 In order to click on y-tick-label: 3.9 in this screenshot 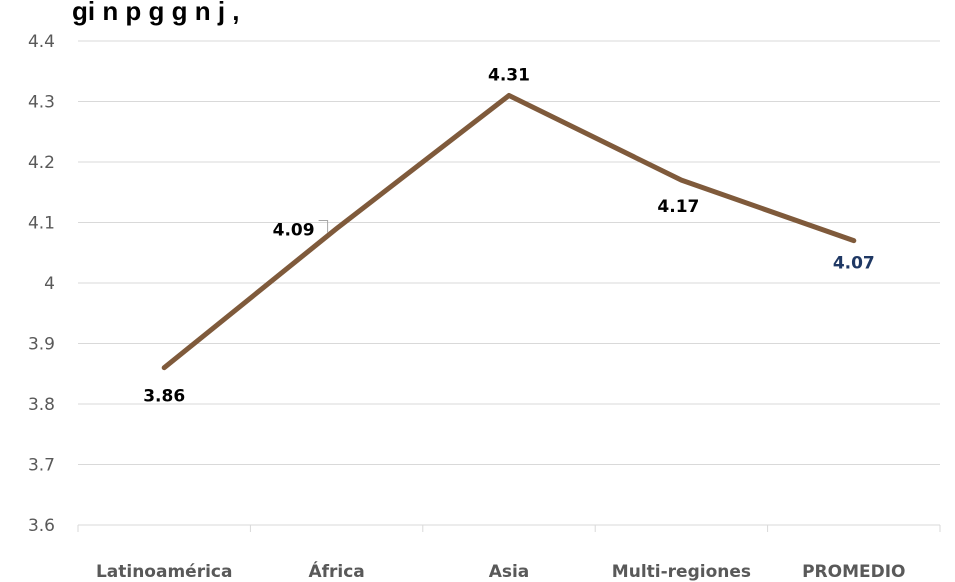, I will do `click(41, 345)`.